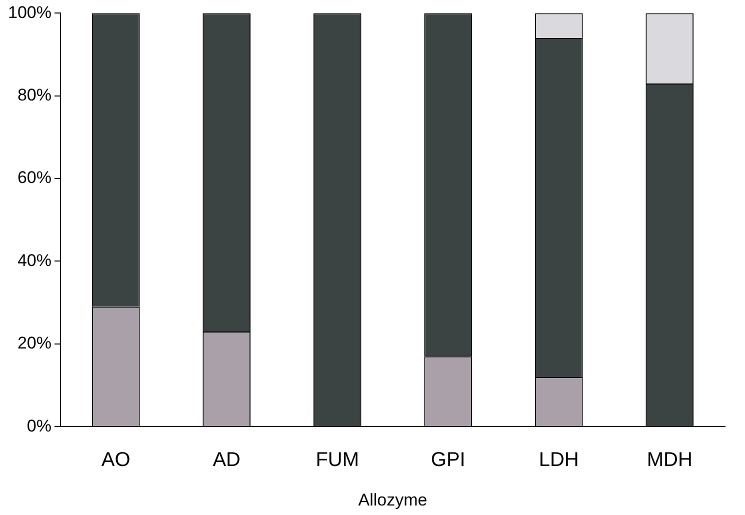  Describe the element at coordinates (669, 460) in the screenshot. I see `x-tick-label: MDH` at that location.